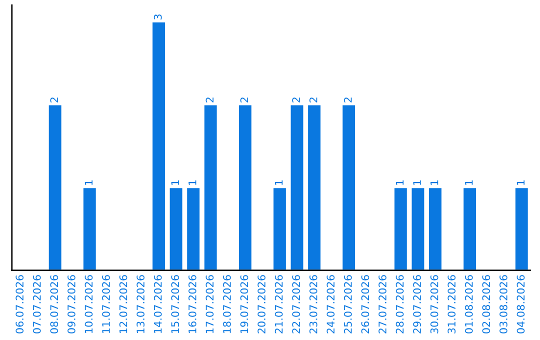 The image size is (540, 340). What do you see at coordinates (158, 304) in the screenshot?
I see `x-tick-label: 14.07.2026` at bounding box center [158, 304].